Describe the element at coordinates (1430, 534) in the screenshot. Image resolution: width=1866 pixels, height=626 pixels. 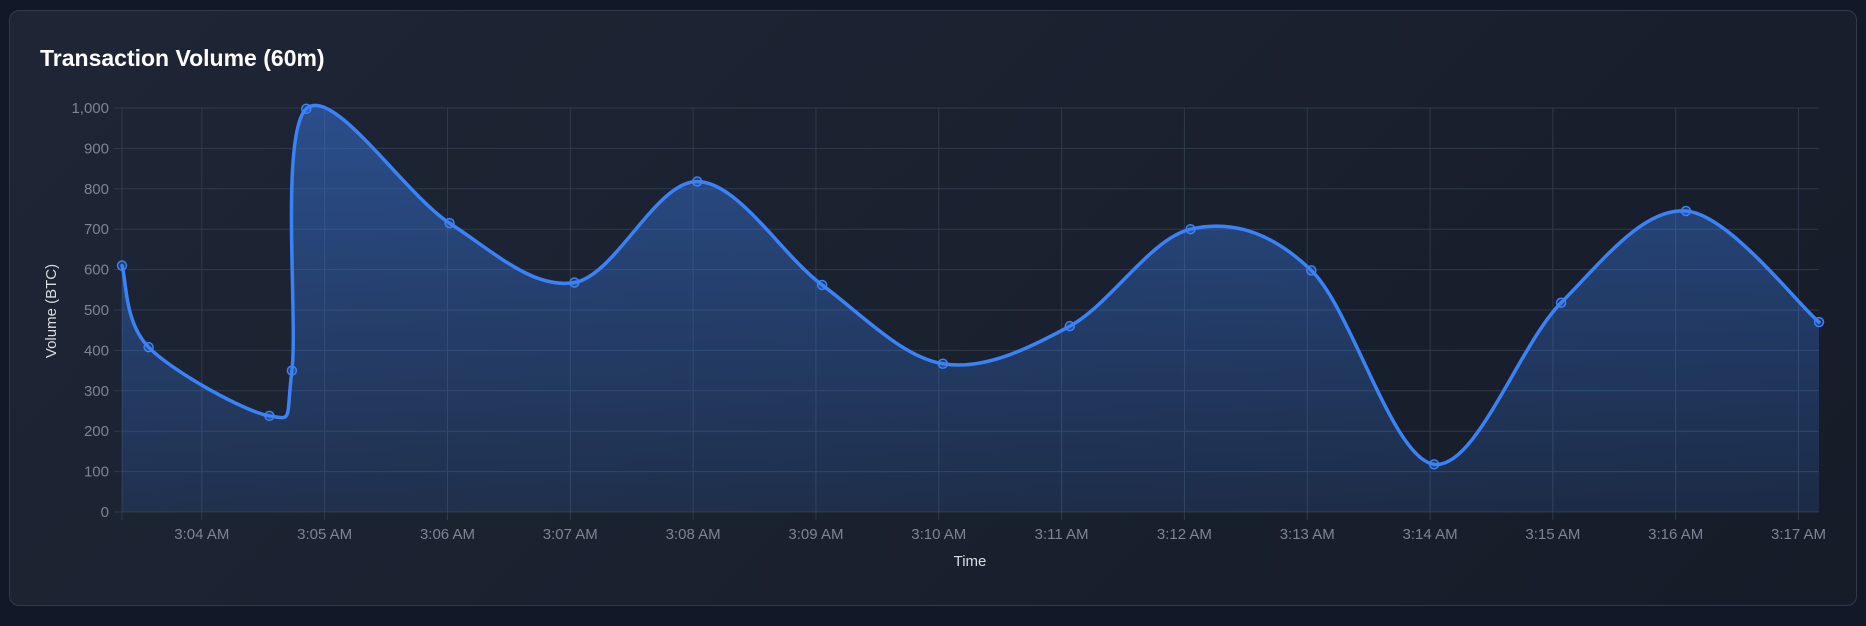
I see `x-tick-label: 3:14 AM` at that location.